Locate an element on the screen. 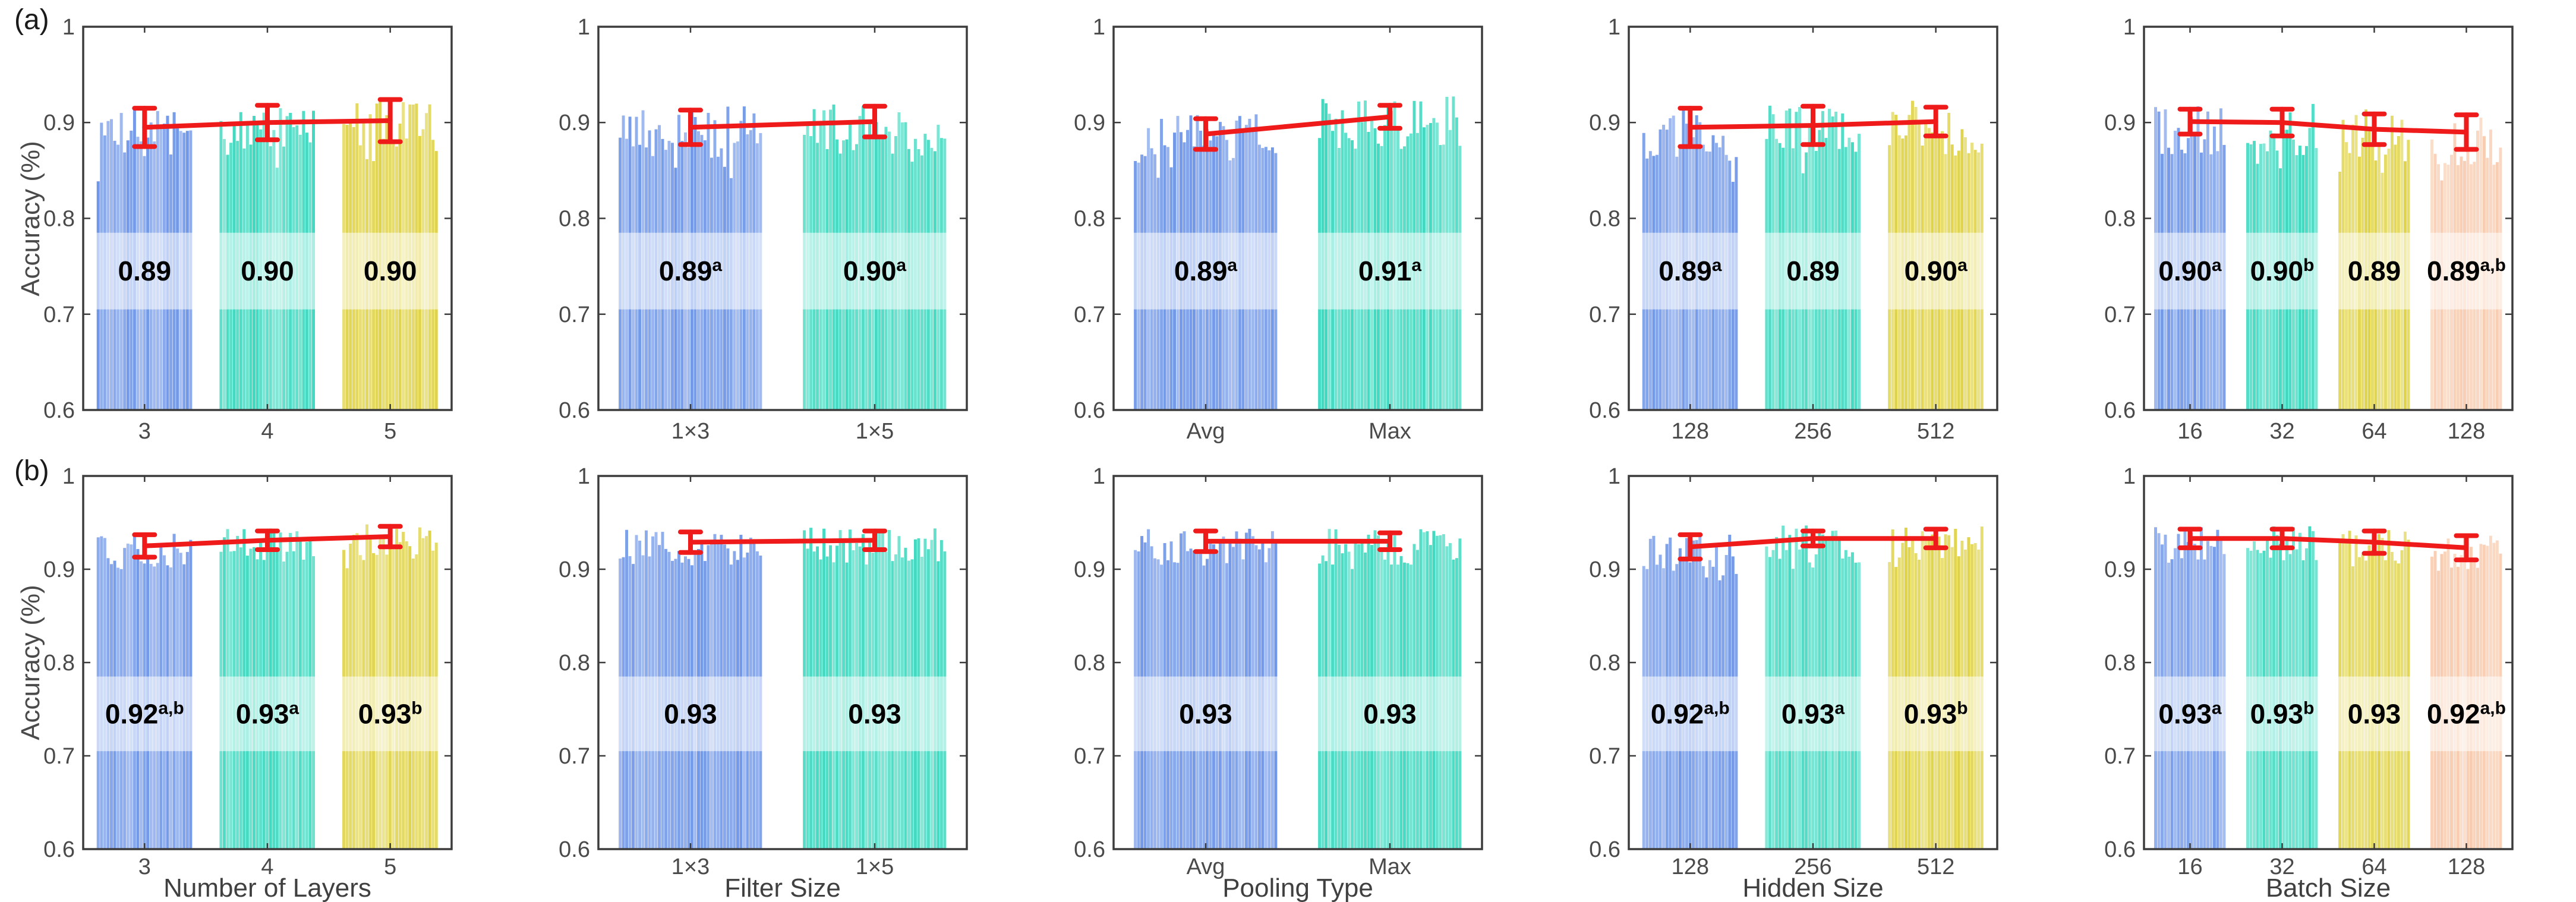 The width and height of the screenshot is (2576, 902). subplot-b-pooling-type: 0.93 0.93 1 0.9 0.8 0.7 0.6 Avg Max Pooling Type is located at coordinates (1288, 676).